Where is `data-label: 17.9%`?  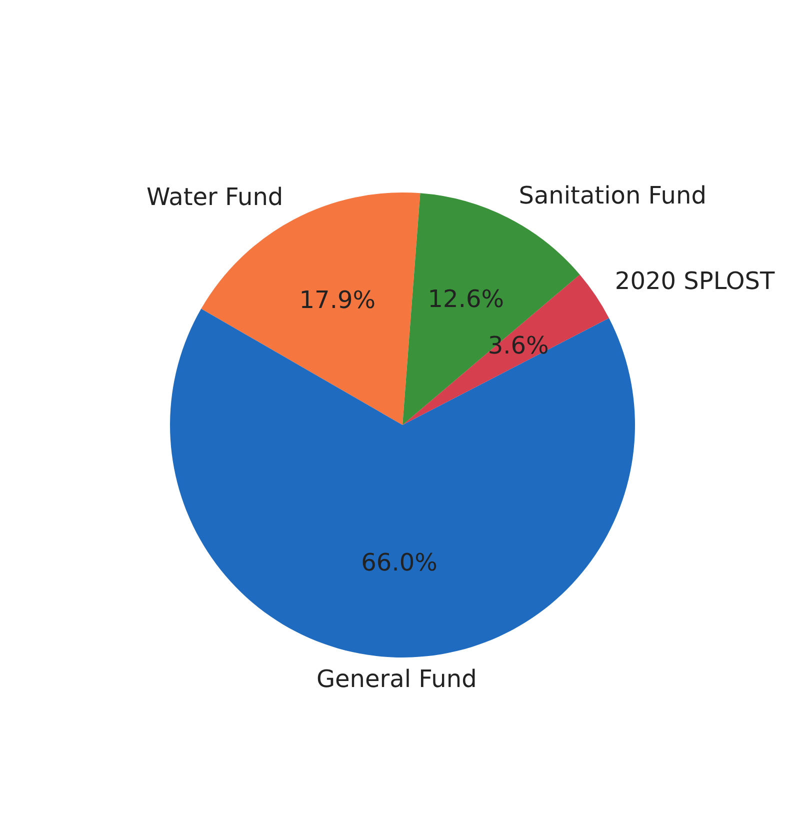
data-label: 17.9% is located at coordinates (337, 300).